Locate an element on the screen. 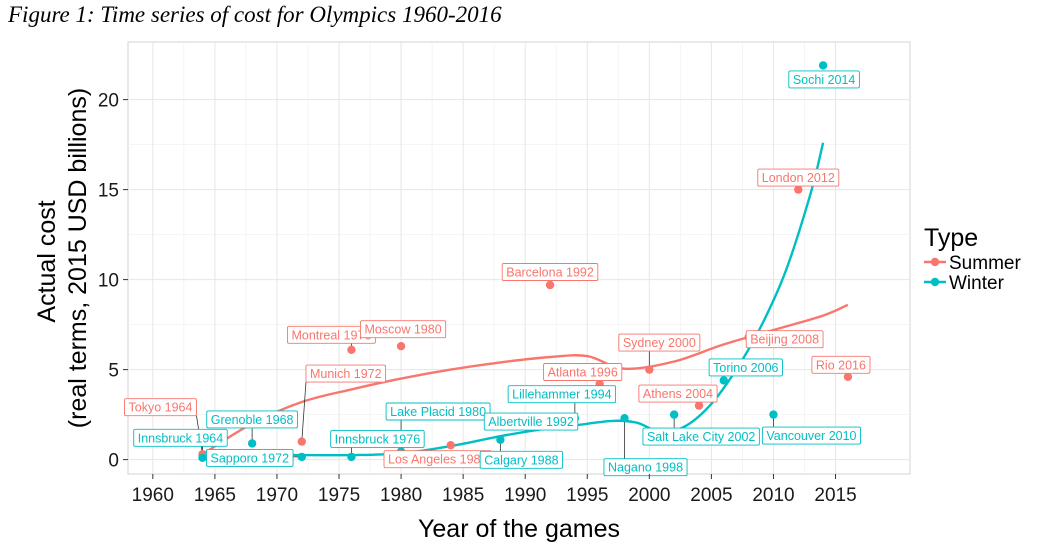 This screenshot has width=1046, height=552. label-text-innsbruck-1964: Innsbruck 1964 is located at coordinates (181, 438).